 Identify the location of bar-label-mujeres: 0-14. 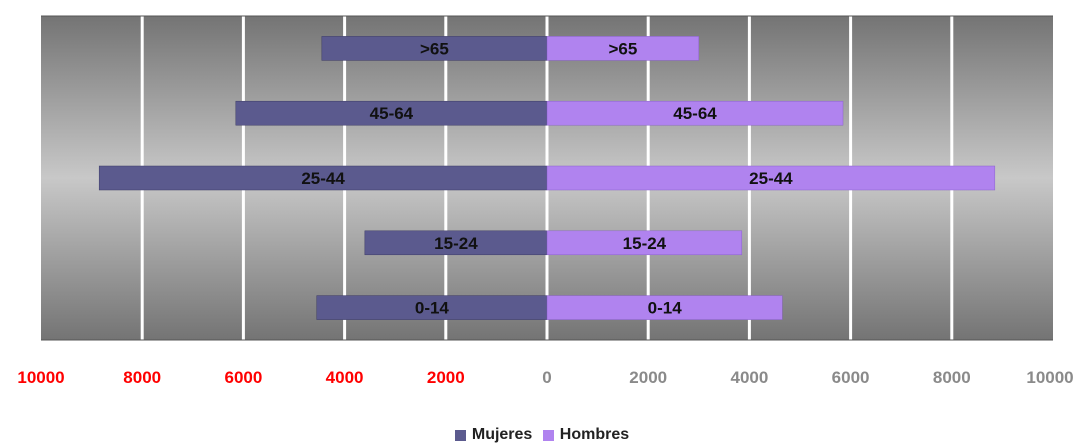
(432, 308).